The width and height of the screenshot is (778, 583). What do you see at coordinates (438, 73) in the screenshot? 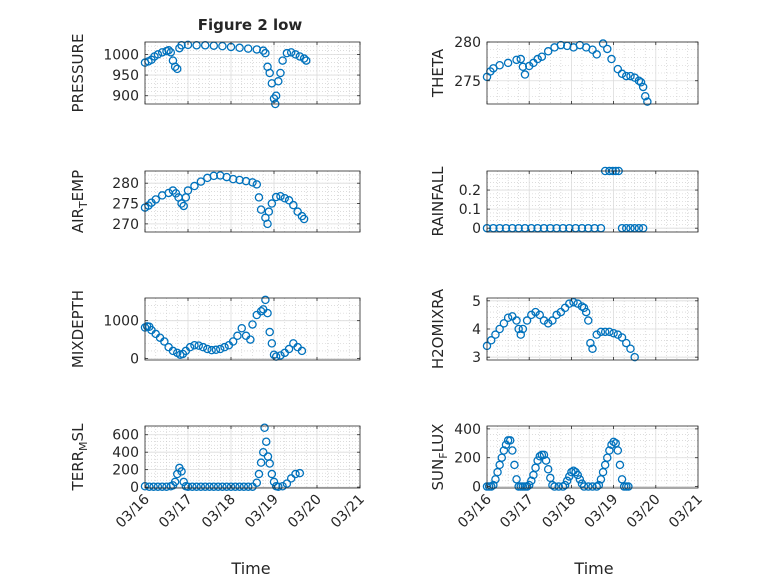
I see `y-axis-label: THETA` at bounding box center [438, 73].